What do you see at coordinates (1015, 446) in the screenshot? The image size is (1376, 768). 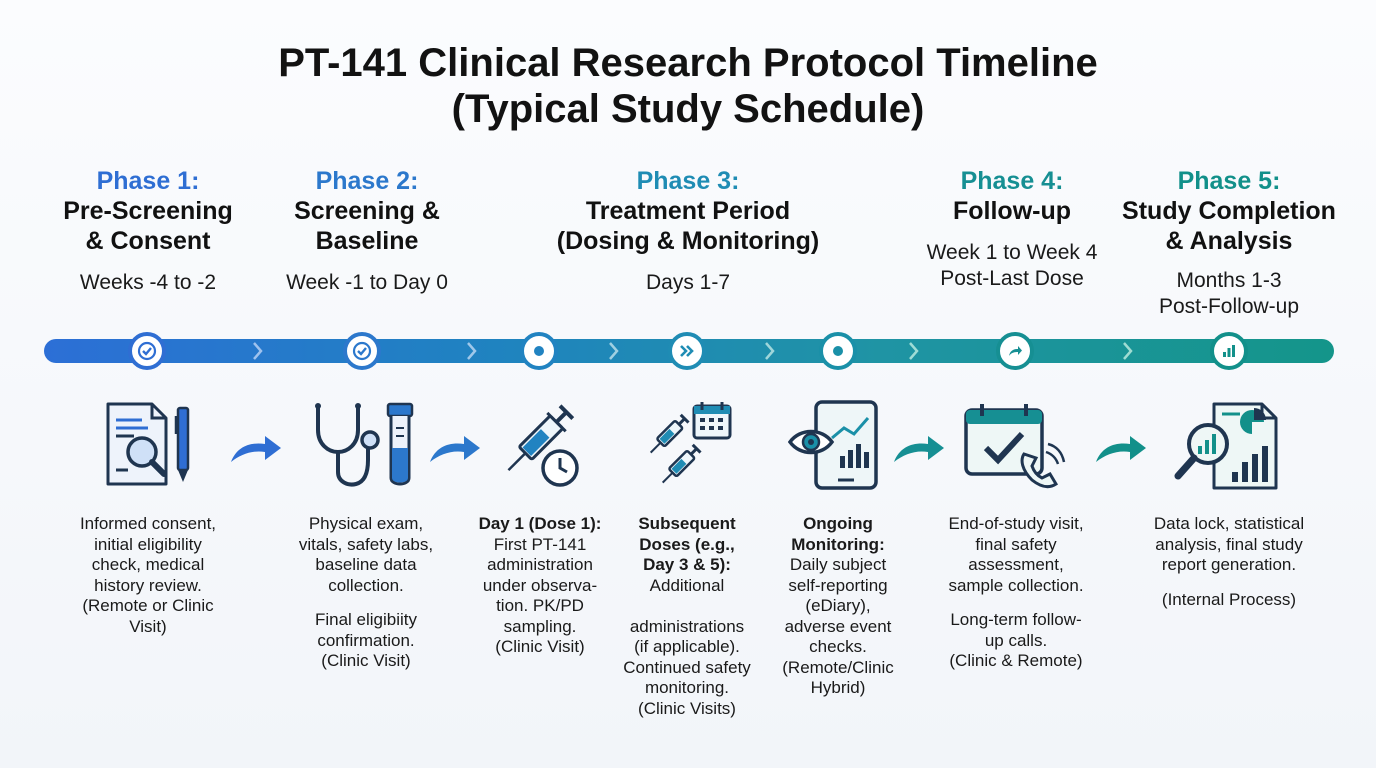 I see `calendar-check-phone-icon` at bounding box center [1015, 446].